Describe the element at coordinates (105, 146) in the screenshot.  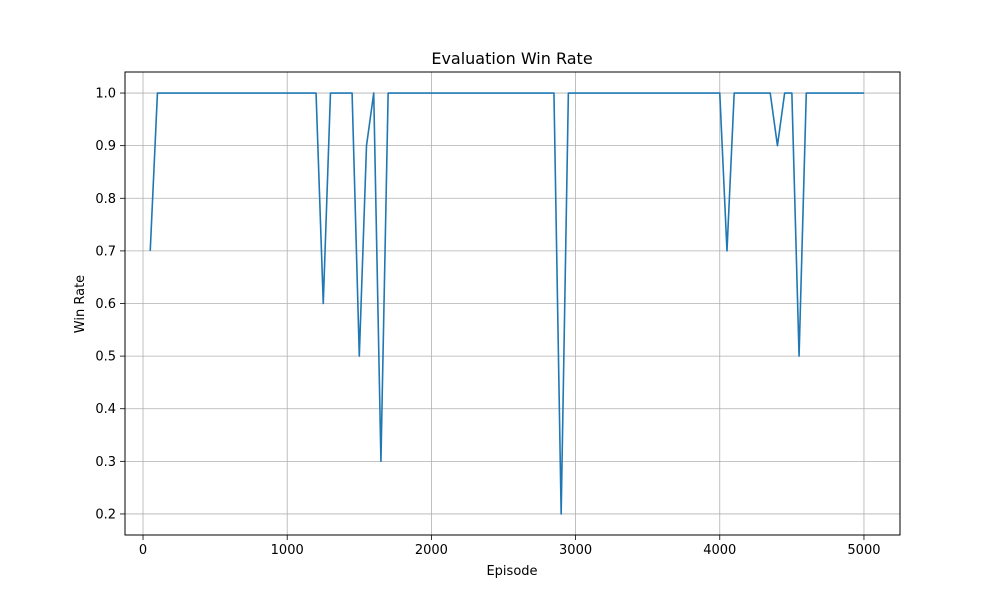
I see `y-tick-label: 0.9` at that location.